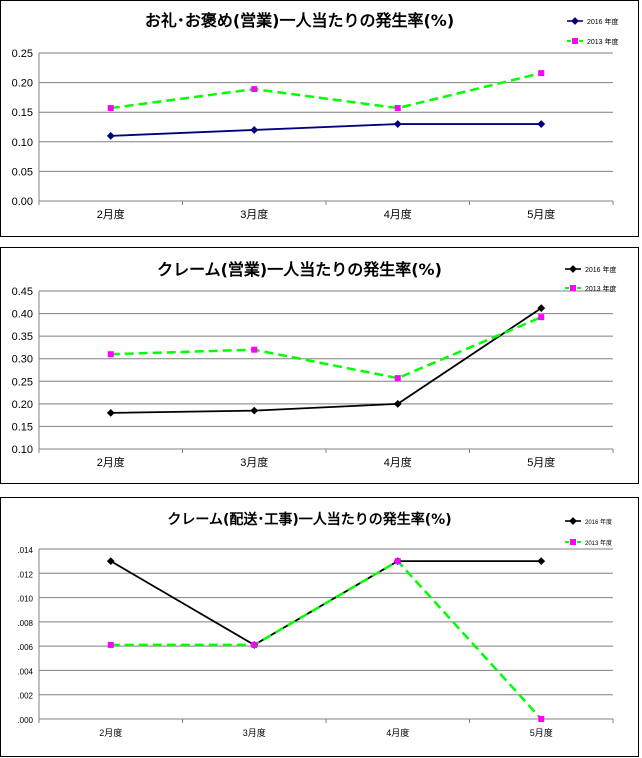  What do you see at coordinates (309, 520) in the screenshot?
I see `chart-title-3: クレーム(配送･工事)一人当たりの発生率(%)` at bounding box center [309, 520].